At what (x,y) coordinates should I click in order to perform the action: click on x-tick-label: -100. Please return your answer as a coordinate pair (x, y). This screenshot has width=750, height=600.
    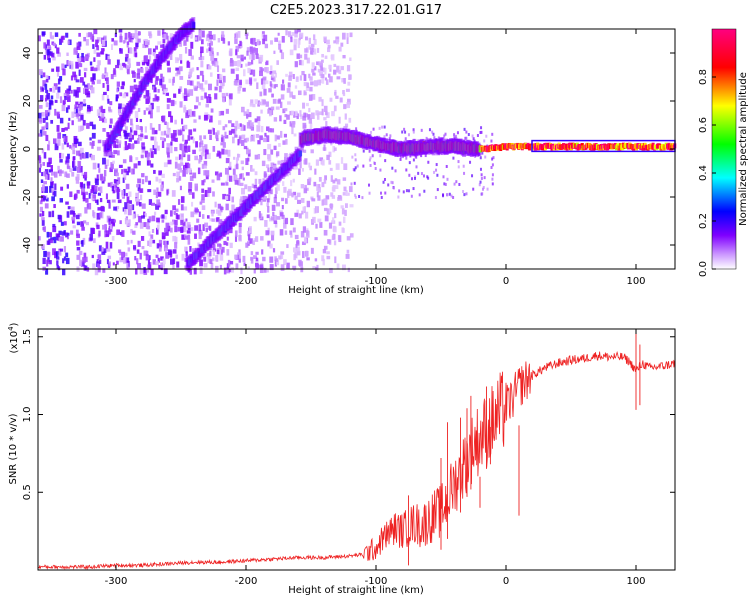
    Looking at the image, I should click on (376, 581).